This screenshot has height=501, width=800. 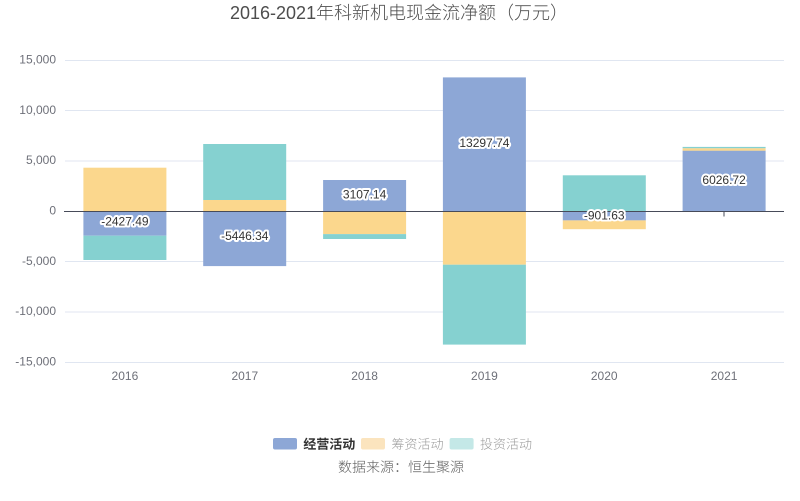 I want to click on svg-text: -5446.34, so click(x=245, y=236).